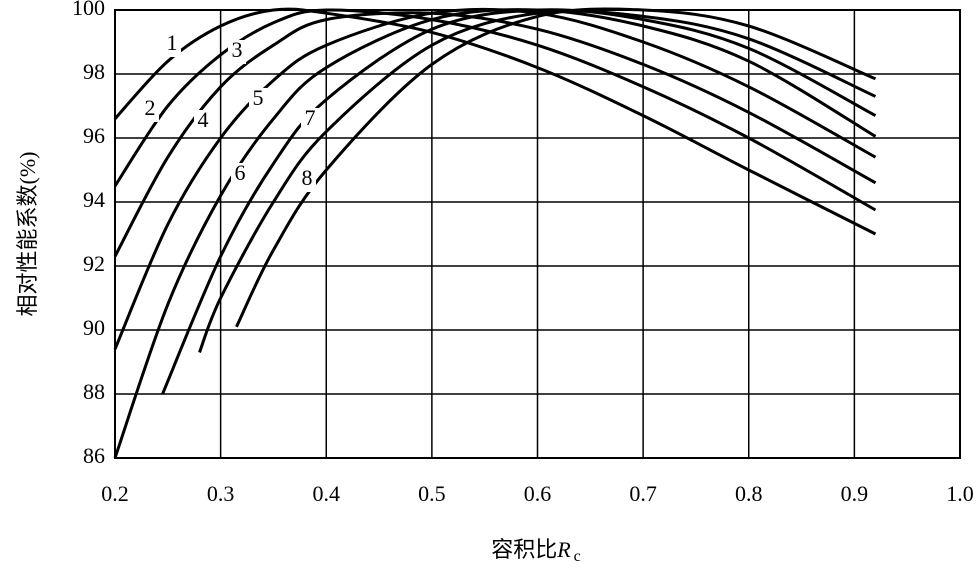 Image resolution: width=976 pixels, height=570 pixels. I want to click on curve-label: 5, so click(258, 97).